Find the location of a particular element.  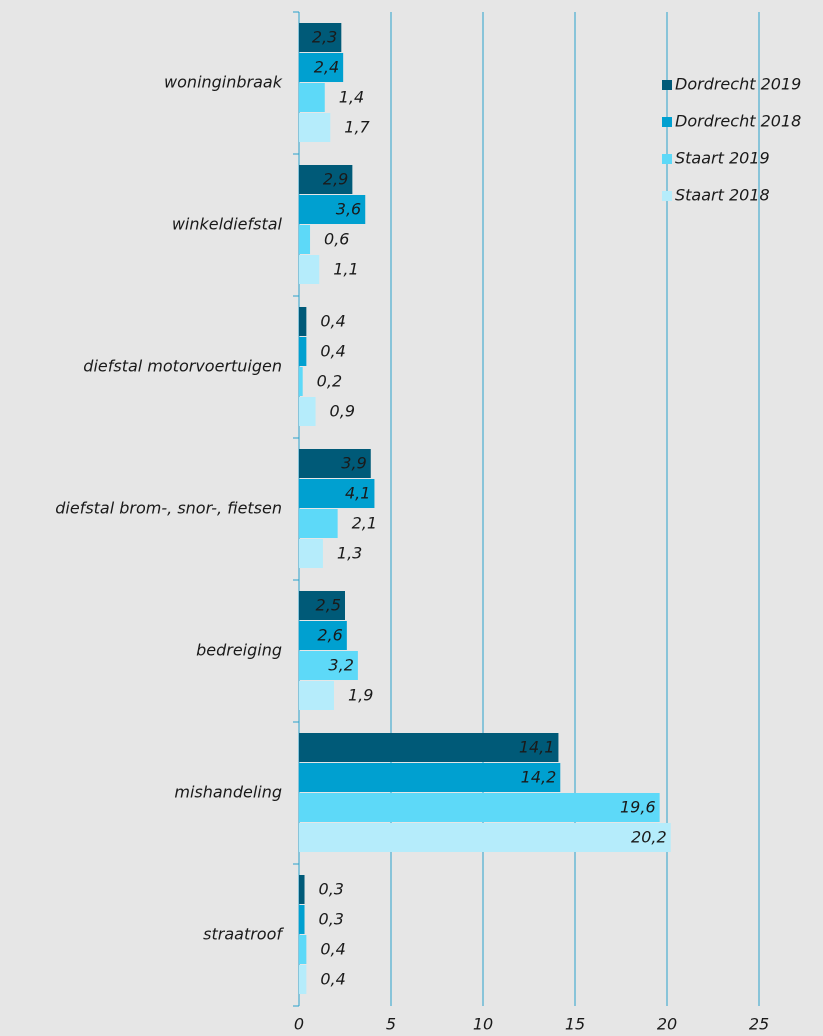

value-label: 2,1 is located at coordinates (364, 523).